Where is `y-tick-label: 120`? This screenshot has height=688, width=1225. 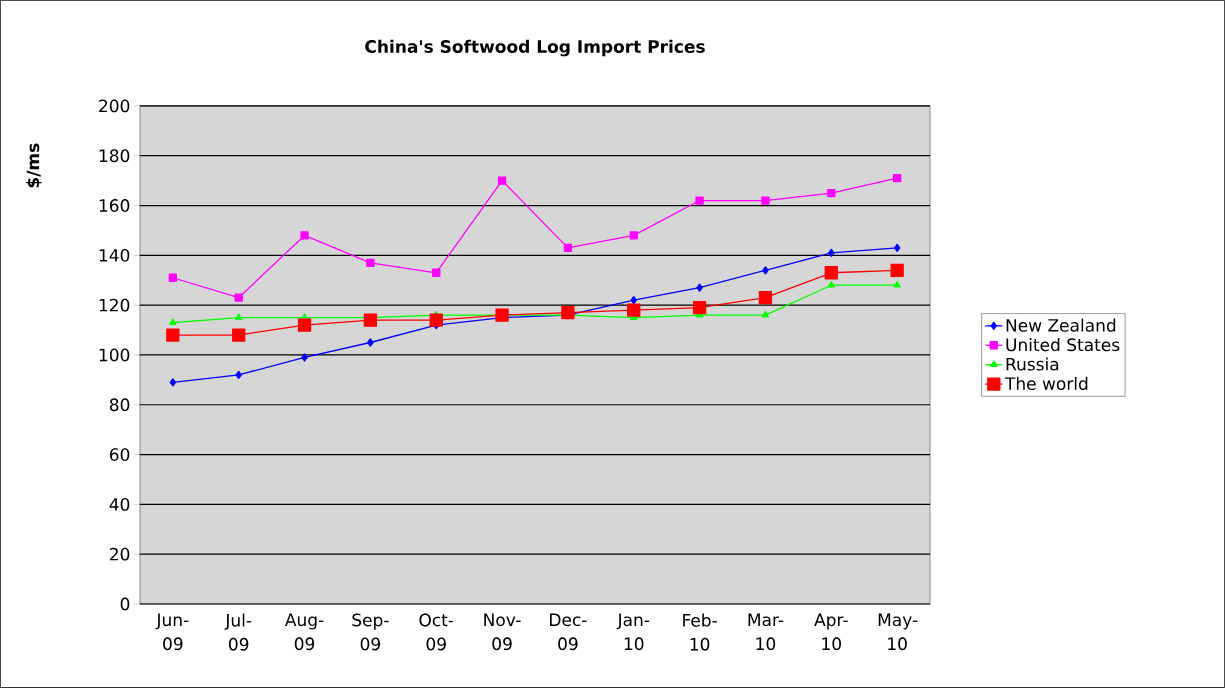 y-tick-label: 120 is located at coordinates (114, 305).